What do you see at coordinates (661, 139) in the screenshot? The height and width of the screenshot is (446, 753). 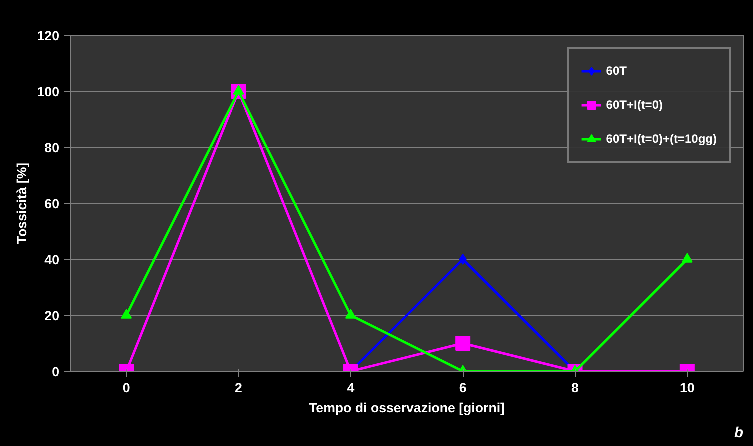 I see `legend-label: 60T+I(t=0)+(t=10gg)` at bounding box center [661, 139].